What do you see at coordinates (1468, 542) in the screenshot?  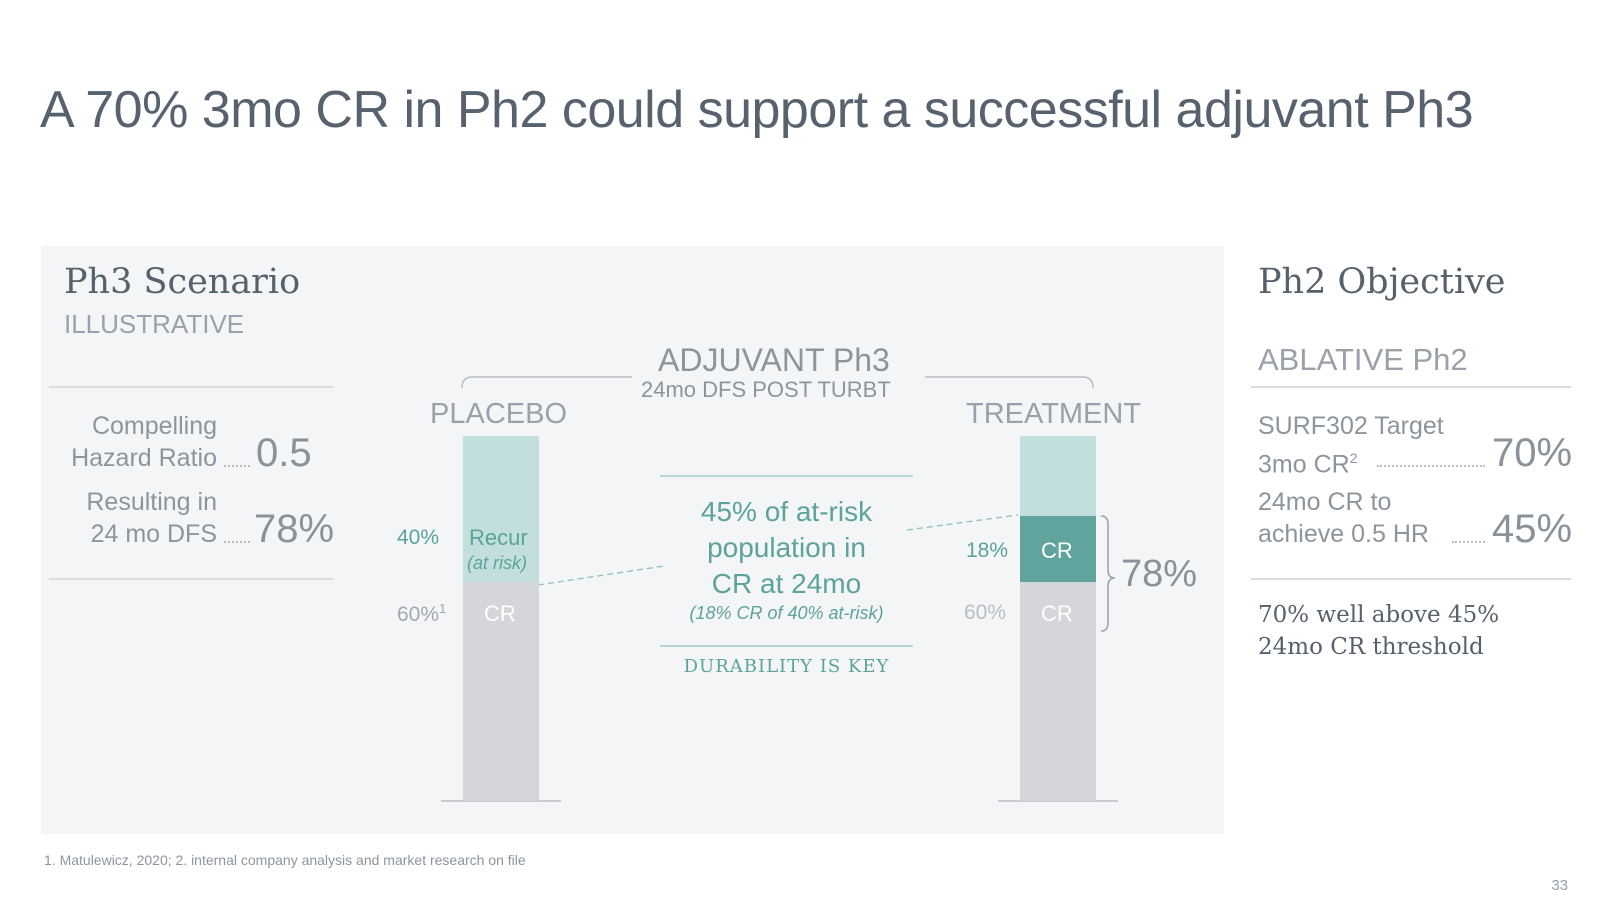 I see `cr-threshold-leader` at bounding box center [1468, 542].